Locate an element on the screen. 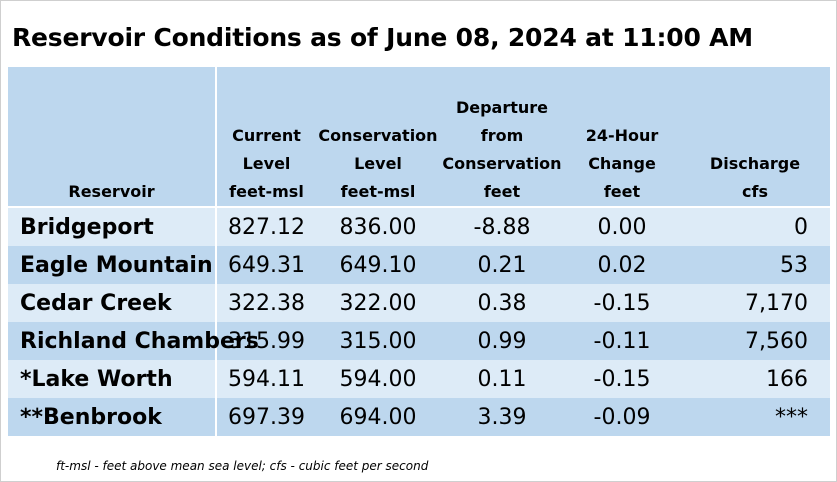 The height and width of the screenshot is (482, 837). header-line: Discharge is located at coordinates (755, 163).